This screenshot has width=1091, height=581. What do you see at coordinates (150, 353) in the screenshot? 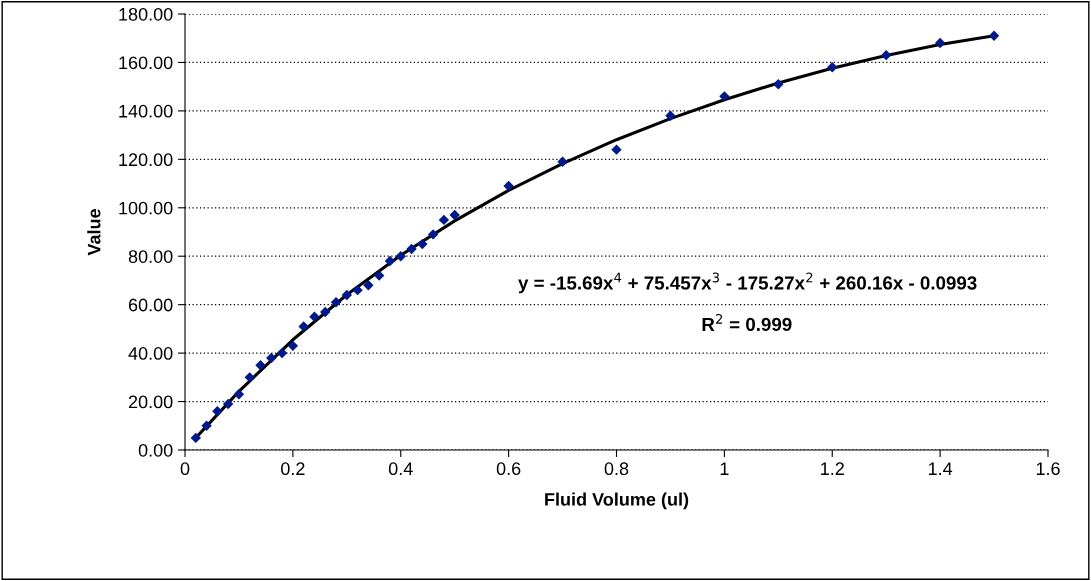
I see `y-tick-label: 40.00` at bounding box center [150, 353].